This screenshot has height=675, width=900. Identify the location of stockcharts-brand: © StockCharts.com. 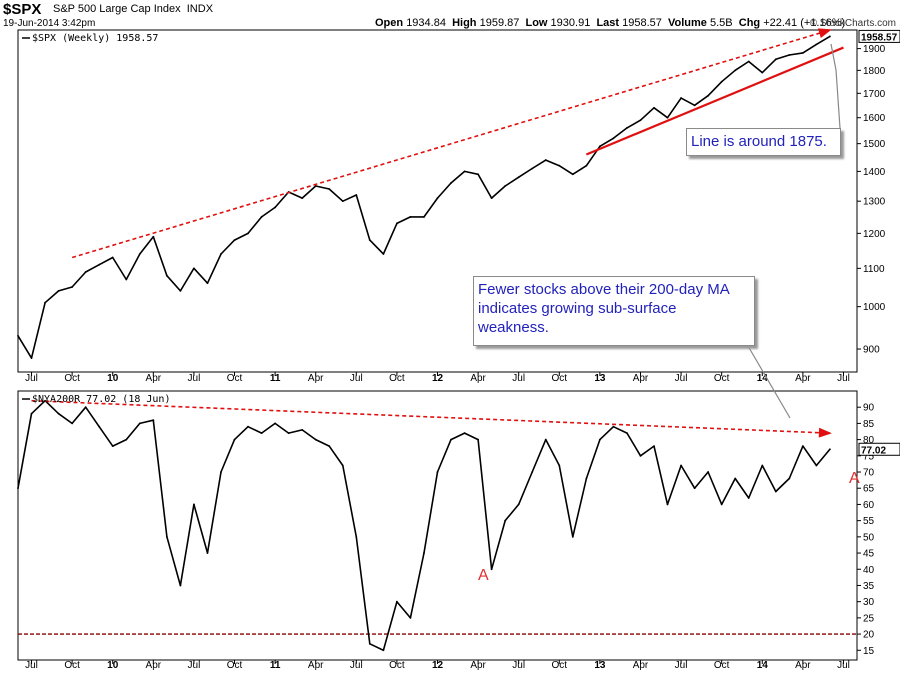
(852, 23).